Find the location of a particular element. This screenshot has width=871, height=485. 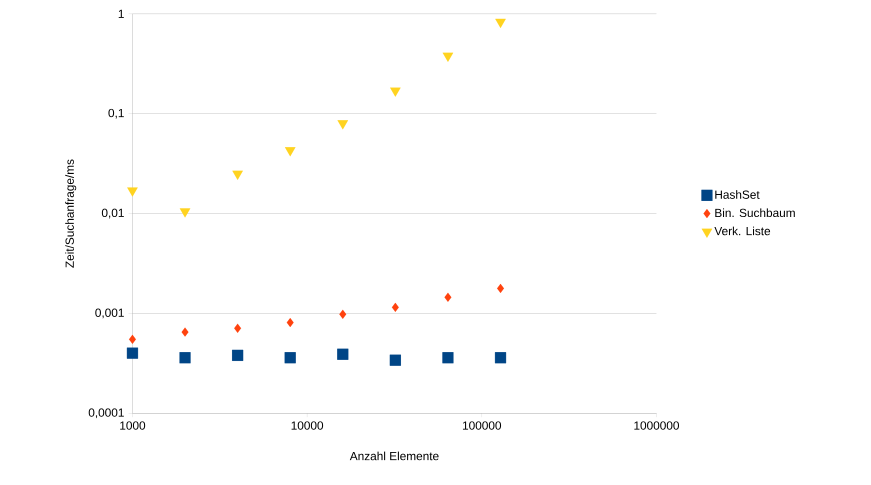

y-tick-label: 1 is located at coordinates (121, 14).